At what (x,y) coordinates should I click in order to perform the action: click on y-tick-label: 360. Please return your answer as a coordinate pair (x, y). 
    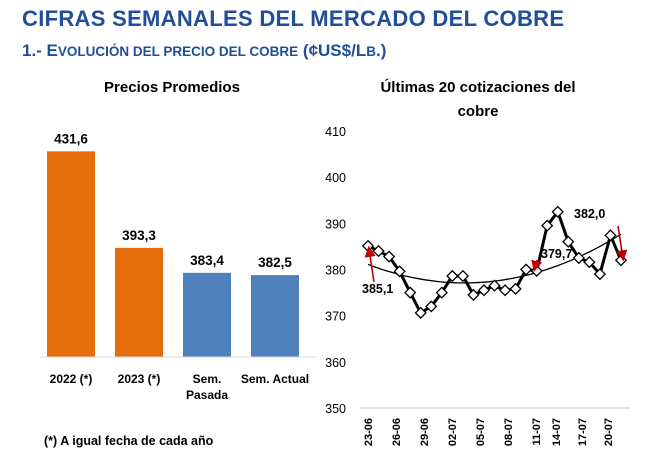
    Looking at the image, I should click on (335, 363).